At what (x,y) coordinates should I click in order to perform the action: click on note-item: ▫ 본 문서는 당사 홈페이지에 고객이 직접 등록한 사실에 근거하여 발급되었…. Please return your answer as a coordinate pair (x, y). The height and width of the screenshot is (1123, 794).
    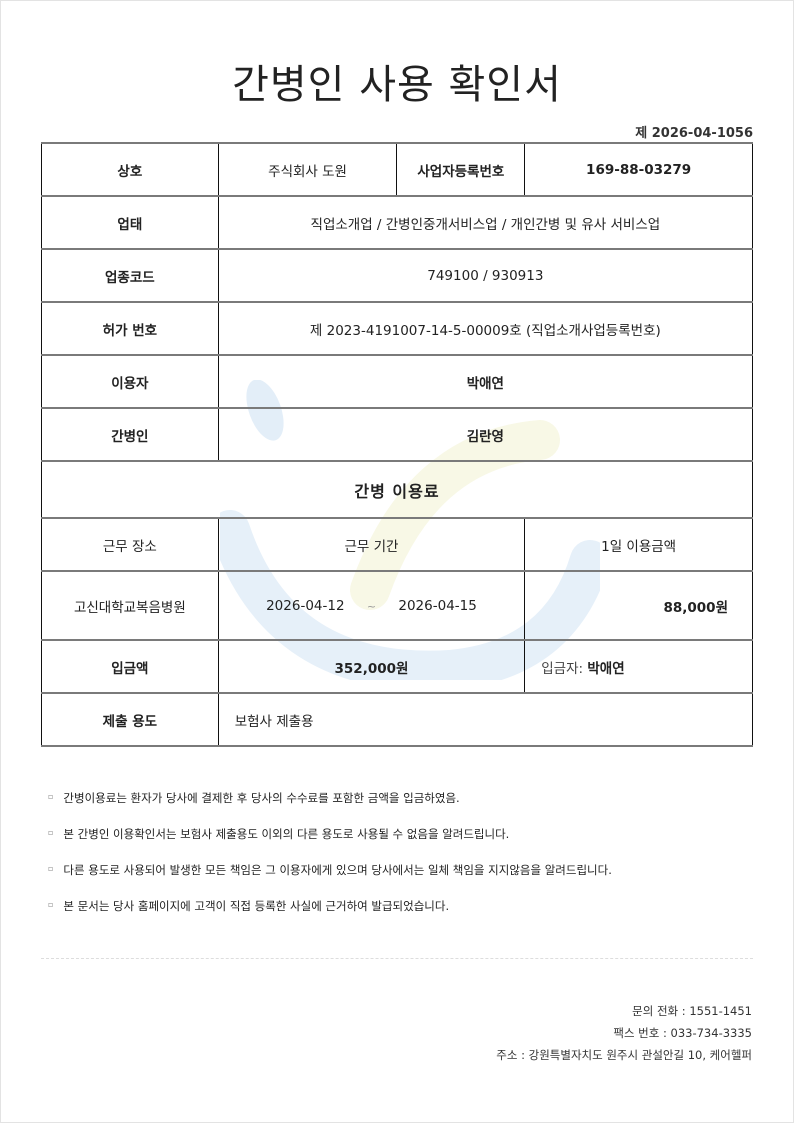
    Looking at the image, I should click on (330, 916).